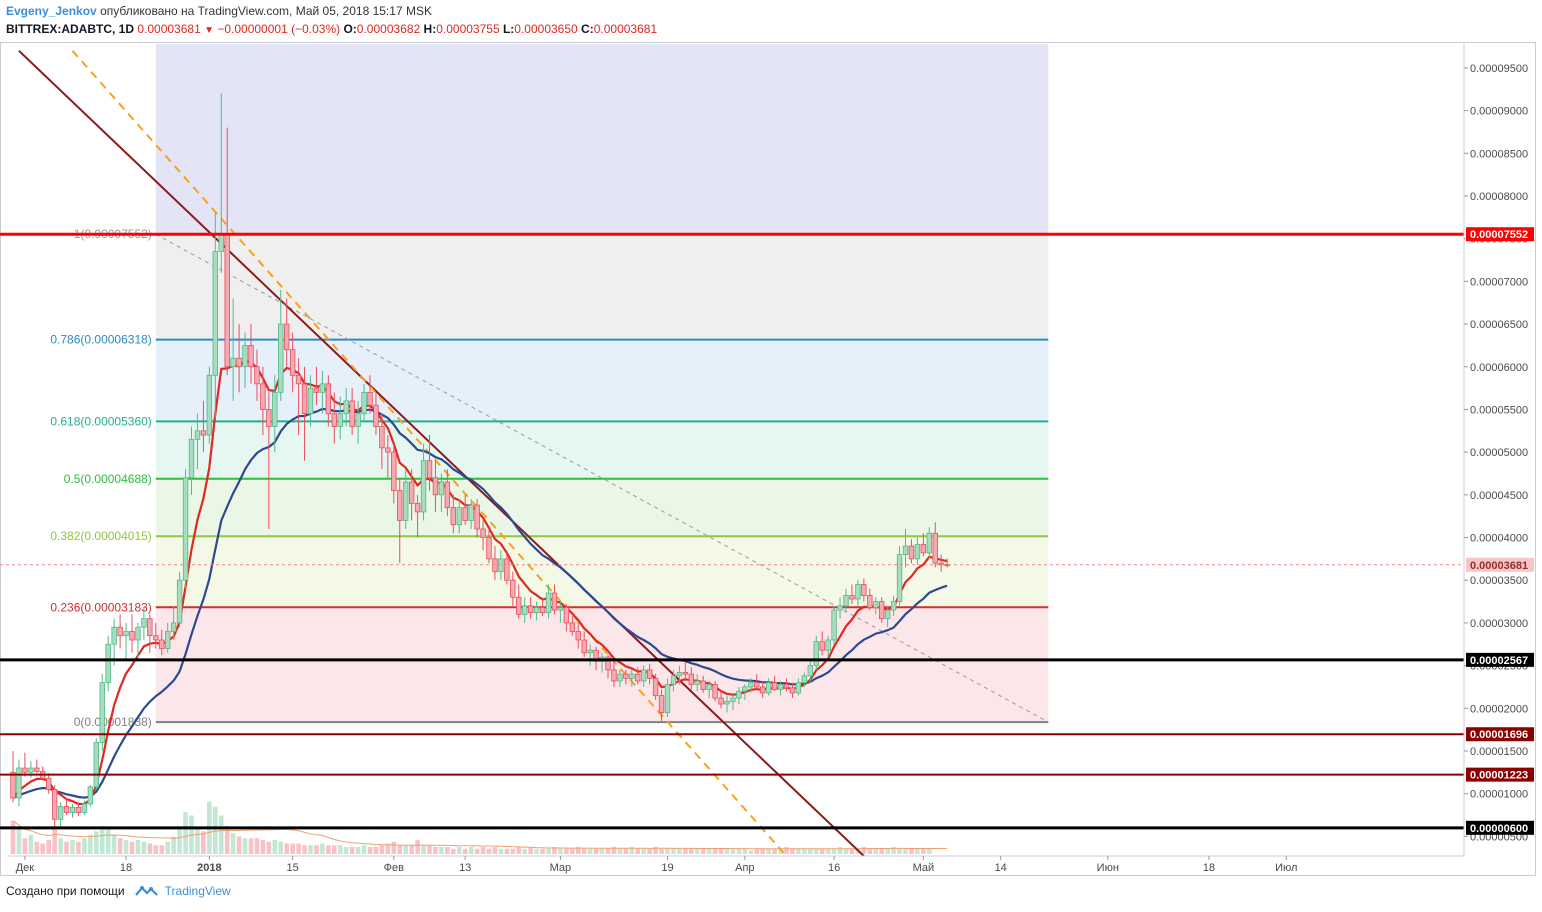 Image resolution: width=1542 pixels, height=912 pixels. What do you see at coordinates (602, 507) in the screenshot?
I see `fib-zone-0.5` at bounding box center [602, 507].